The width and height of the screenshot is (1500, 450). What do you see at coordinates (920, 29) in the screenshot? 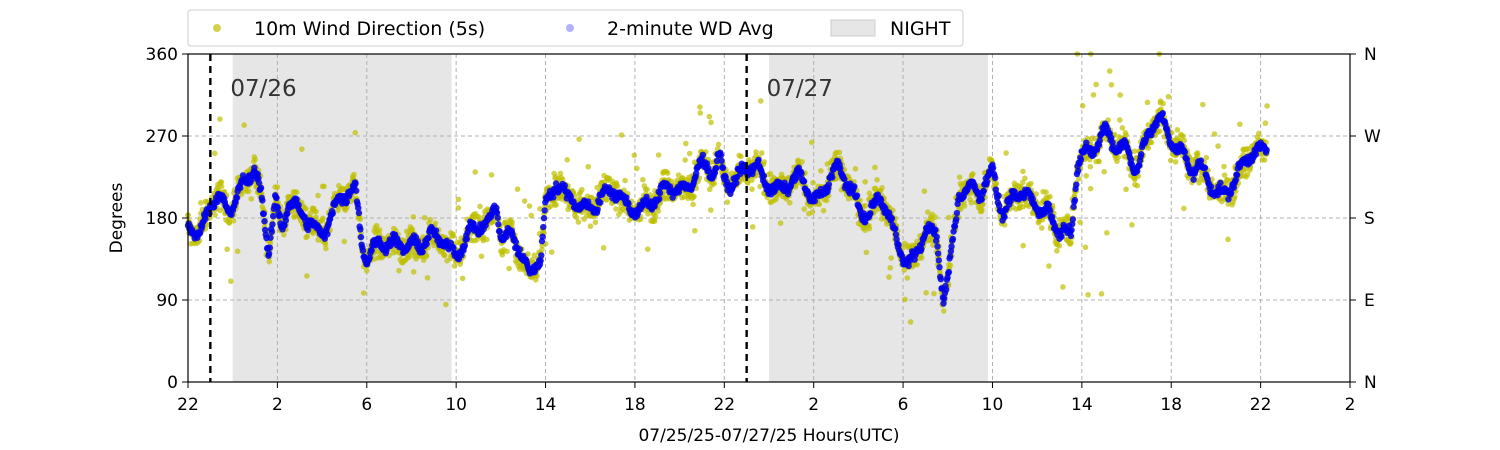
I see `legend-label-night: NIGHT` at bounding box center [920, 29].